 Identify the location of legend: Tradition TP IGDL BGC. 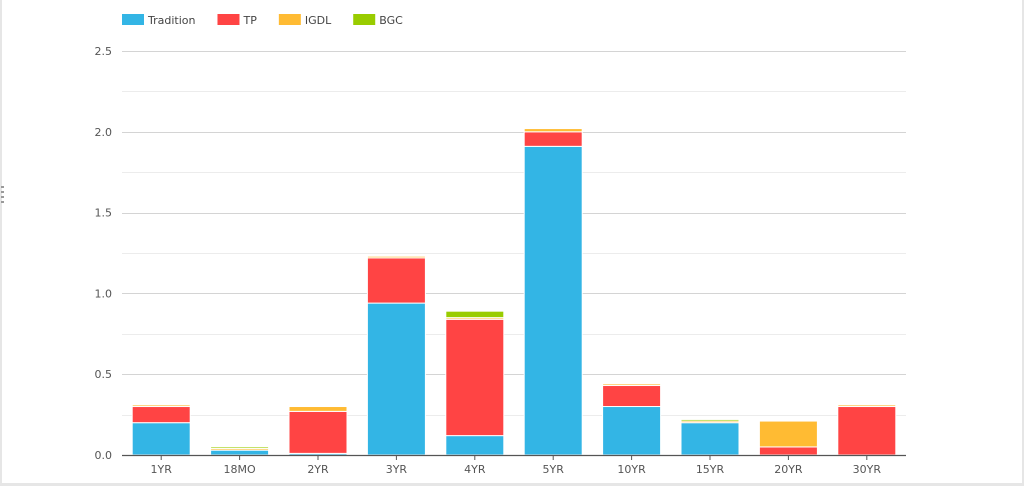
(262, 20).